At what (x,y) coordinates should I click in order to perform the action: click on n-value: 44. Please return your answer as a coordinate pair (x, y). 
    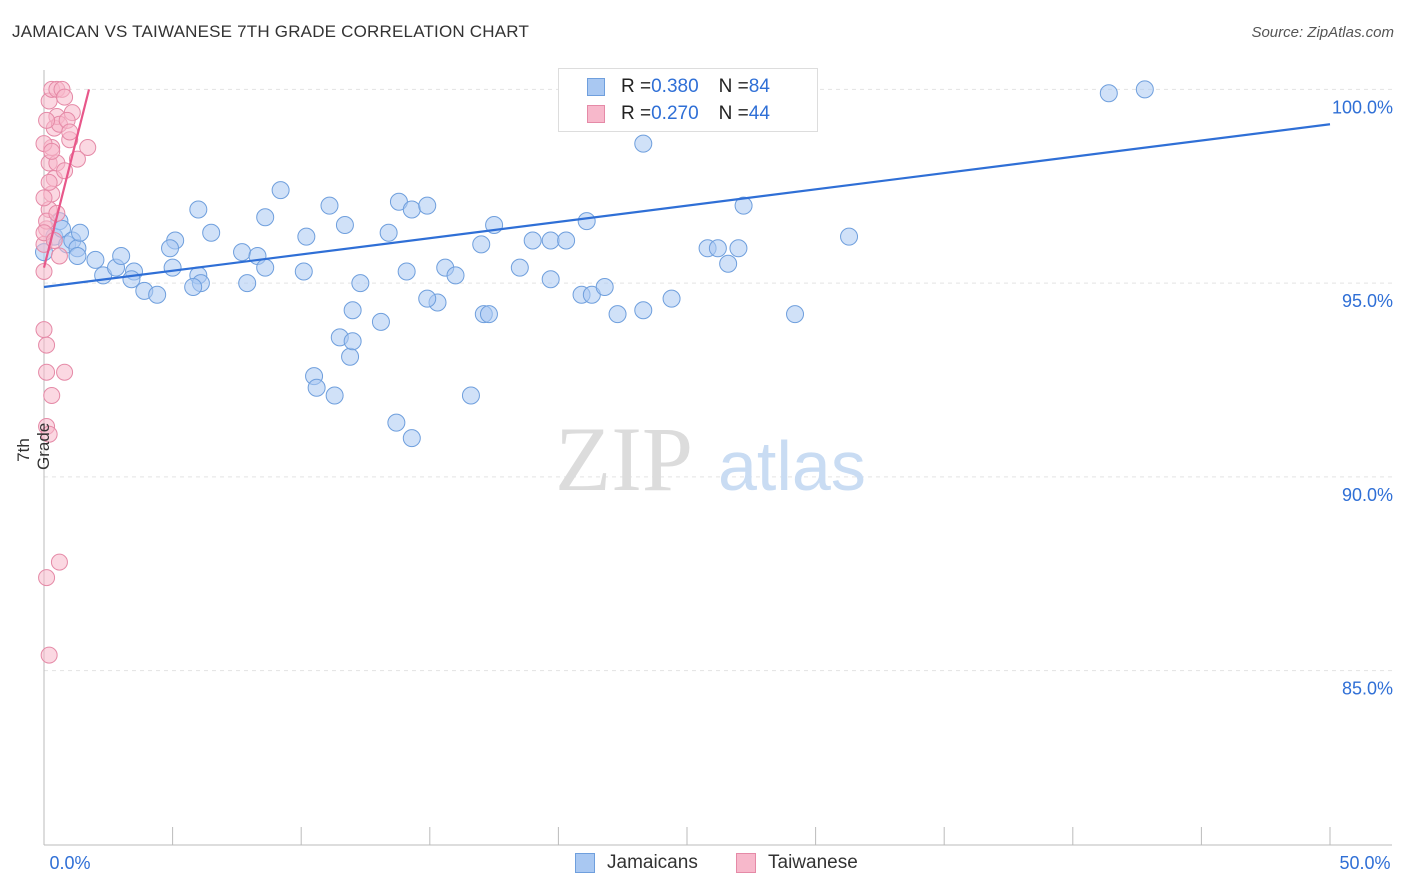
    Looking at the image, I should click on (759, 113).